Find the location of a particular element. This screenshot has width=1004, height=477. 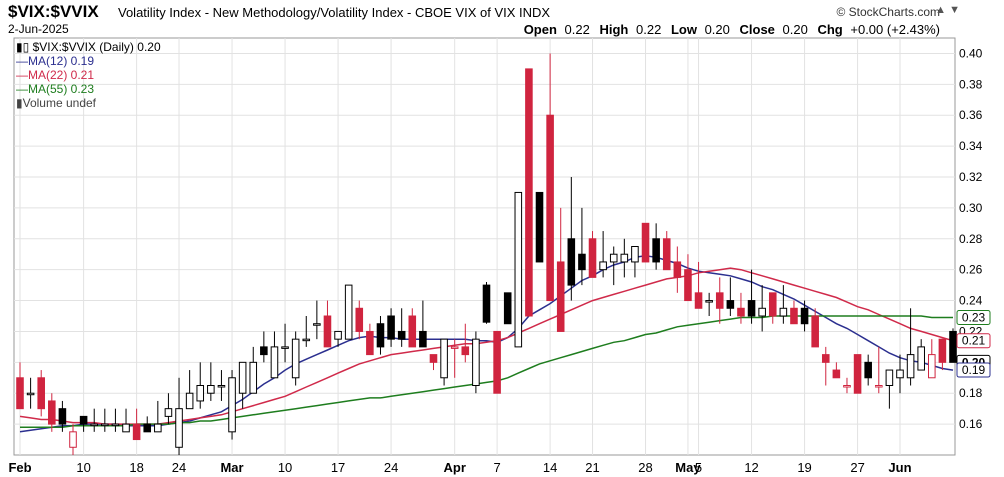

x-tick-label: Mar is located at coordinates (231, 467).